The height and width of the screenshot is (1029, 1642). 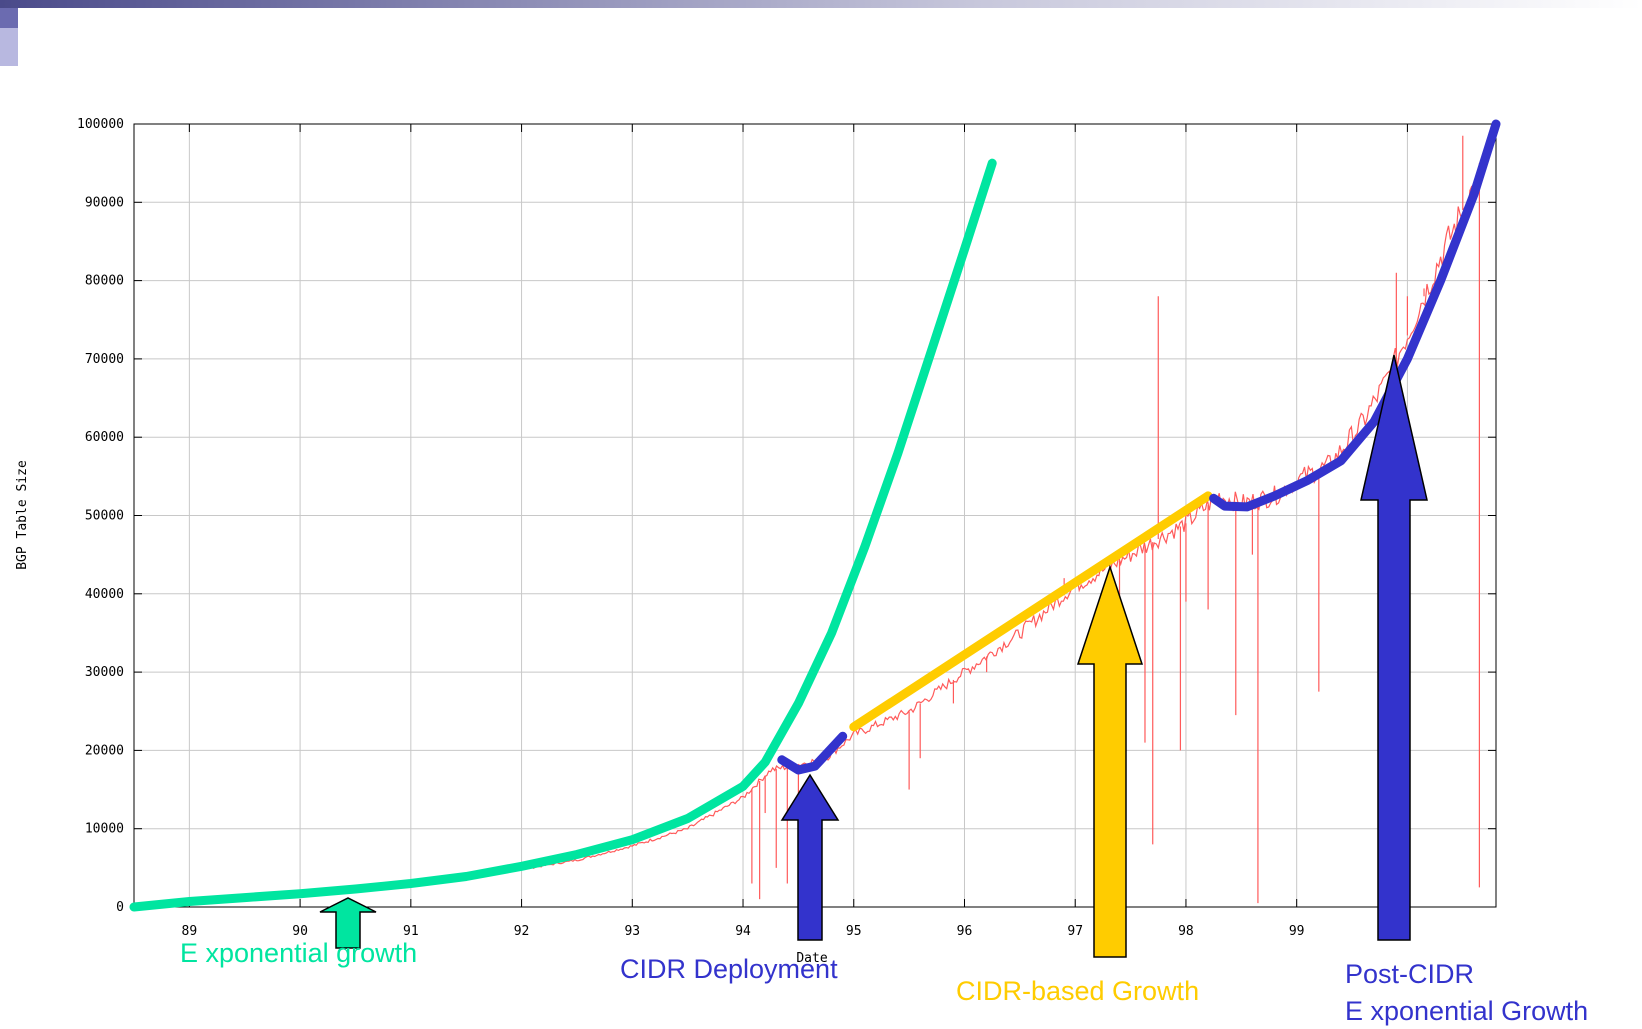 I want to click on x-tick-label: 95, so click(x=854, y=931).